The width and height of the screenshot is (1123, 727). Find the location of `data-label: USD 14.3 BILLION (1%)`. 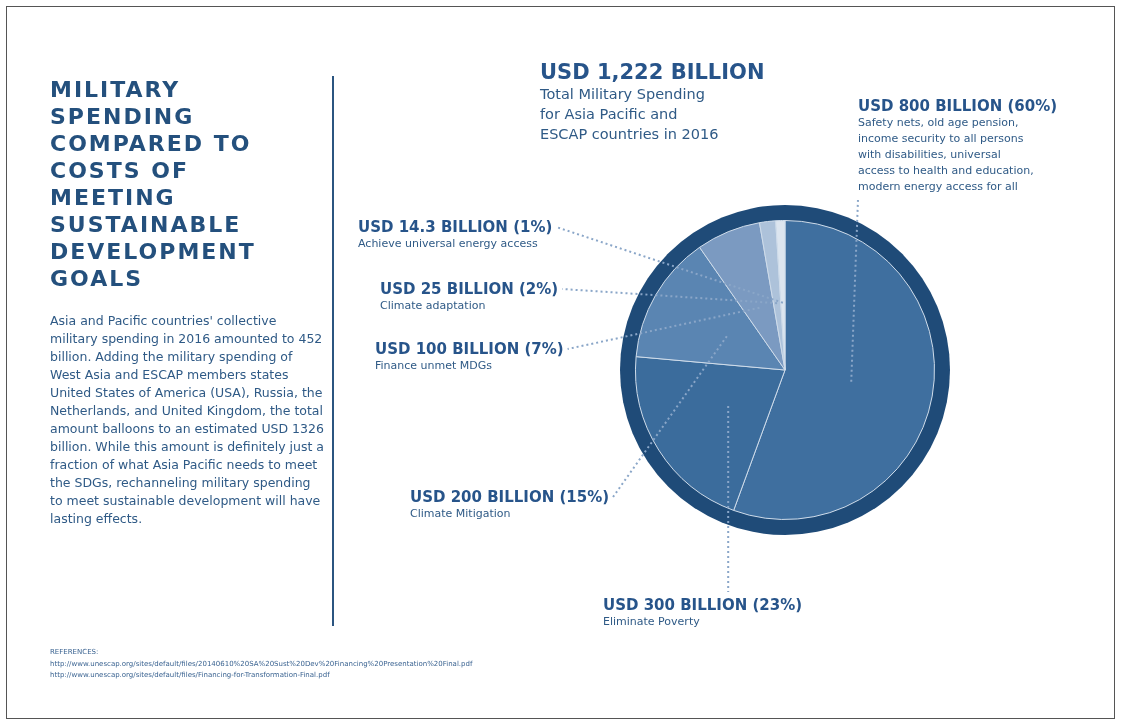

data-label: USD 14.3 BILLION (1%) is located at coordinates (455, 227).